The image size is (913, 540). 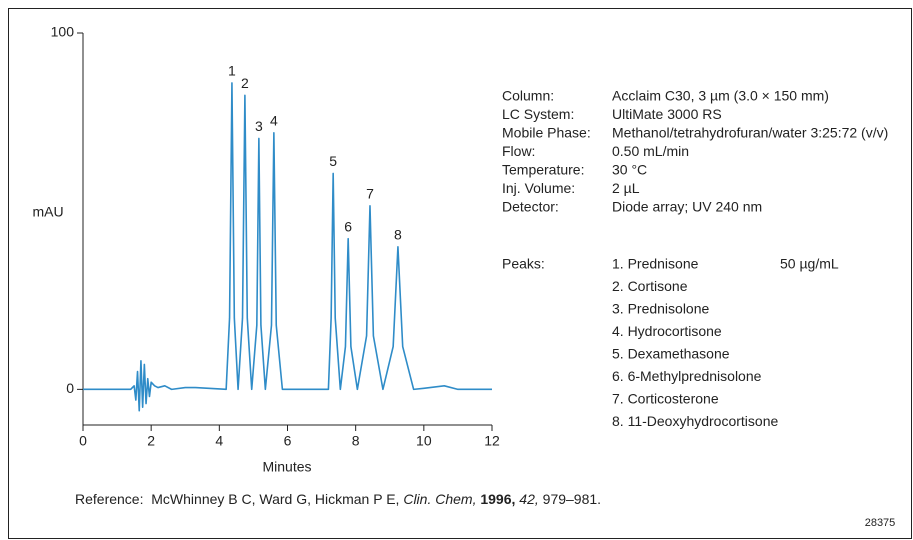 I want to click on method-label: Detector:, so click(x=530, y=207).